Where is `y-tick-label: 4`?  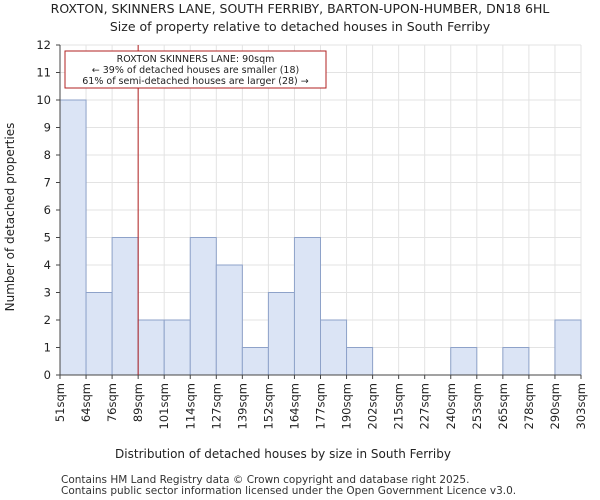 y-tick-label: 4 is located at coordinates (47, 265).